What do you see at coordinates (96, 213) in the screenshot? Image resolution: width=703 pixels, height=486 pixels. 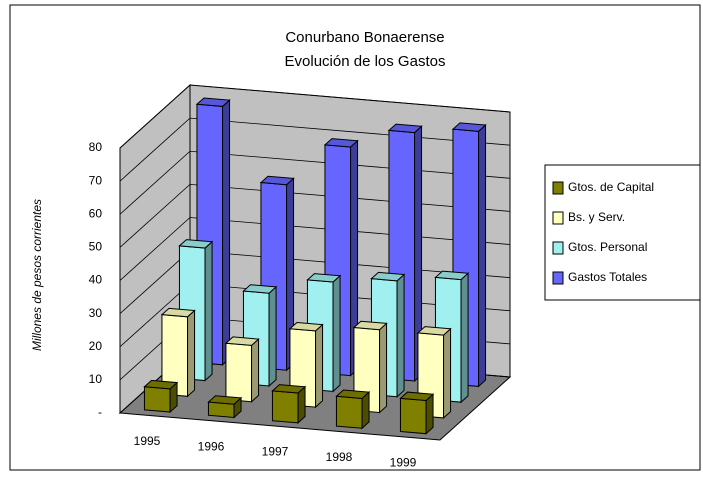 I see `y-tick-label: 60` at bounding box center [96, 213].